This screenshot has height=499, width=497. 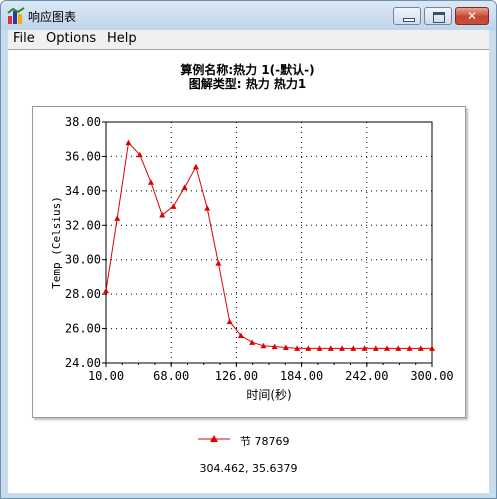 I want to click on minimize-button, so click(x=407, y=16).